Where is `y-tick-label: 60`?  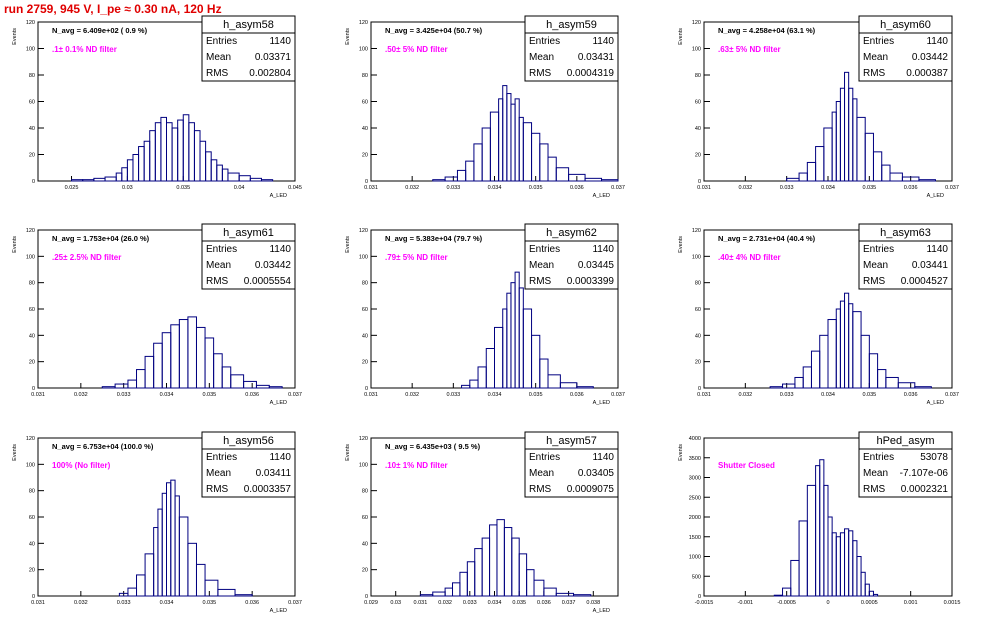 y-tick-label: 60 is located at coordinates (32, 518).